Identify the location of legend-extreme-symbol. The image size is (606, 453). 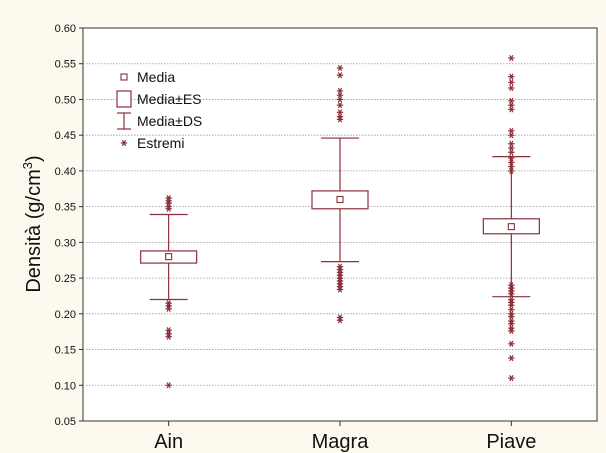
(124, 143).